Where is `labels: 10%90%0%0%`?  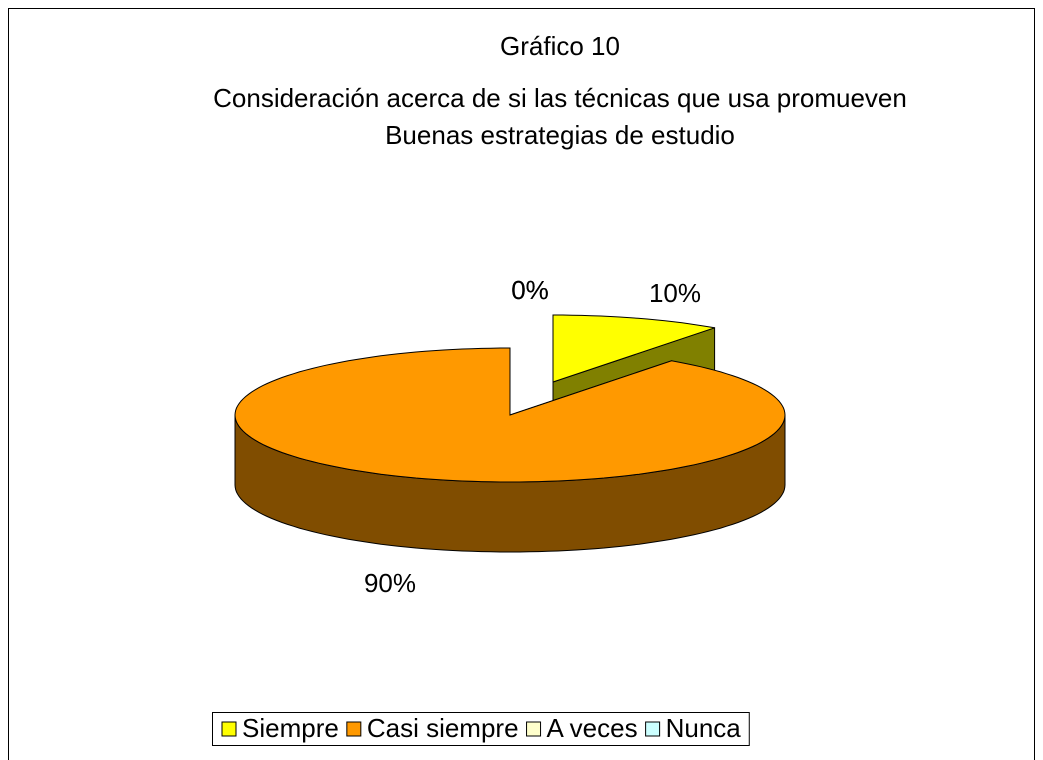
labels: 10%90%0%0% is located at coordinates (532, 436).